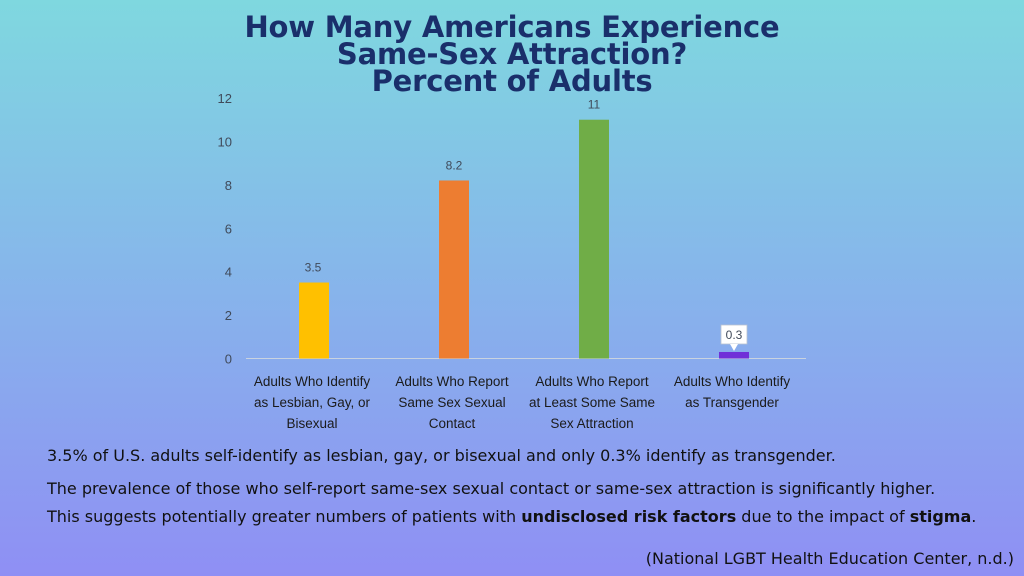 The image size is (1024, 576). I want to click on callout-pointer, so click(734, 347).